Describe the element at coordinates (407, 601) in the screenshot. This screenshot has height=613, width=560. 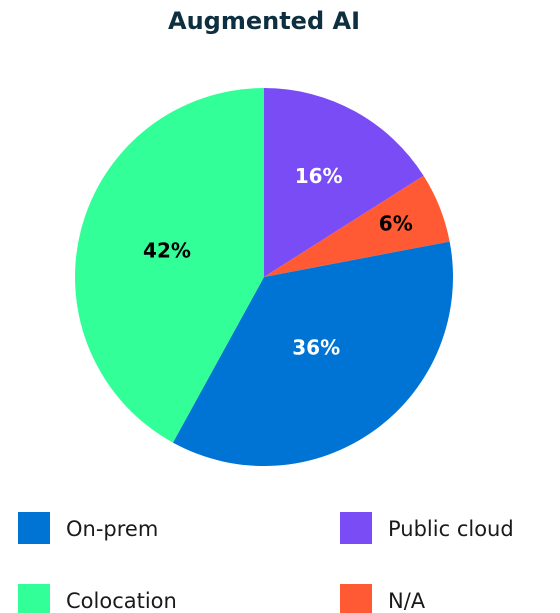
I see `legend-label: N/A` at that location.